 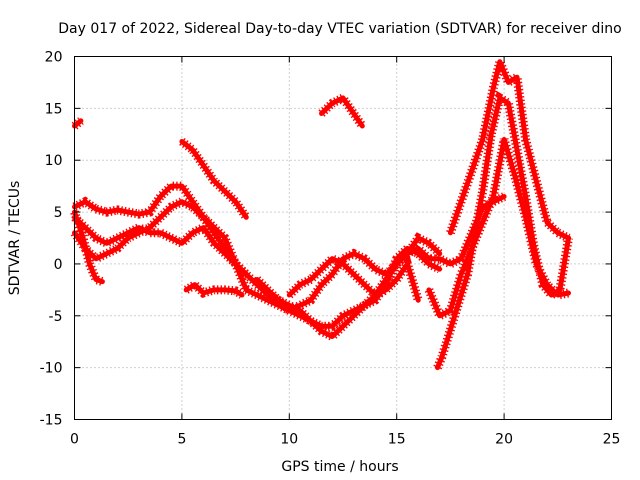 I want to click on series-track-m, so click(x=508, y=145).